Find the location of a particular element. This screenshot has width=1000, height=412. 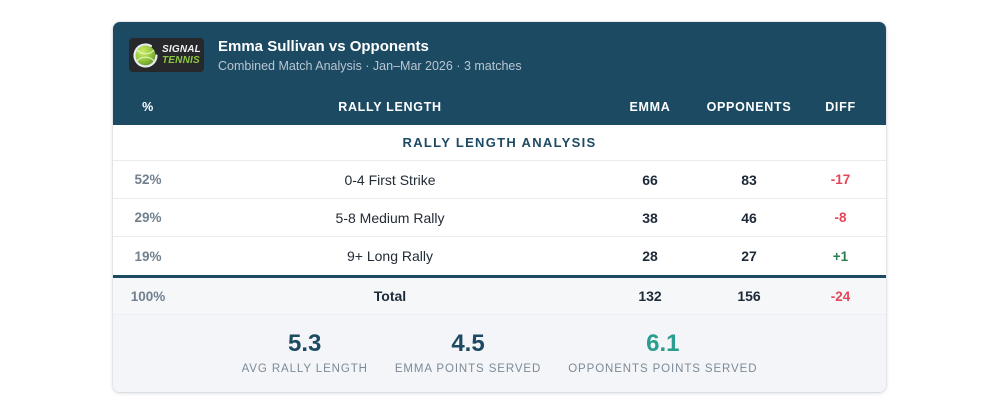

total-diff-value: -24 is located at coordinates (840, 296).